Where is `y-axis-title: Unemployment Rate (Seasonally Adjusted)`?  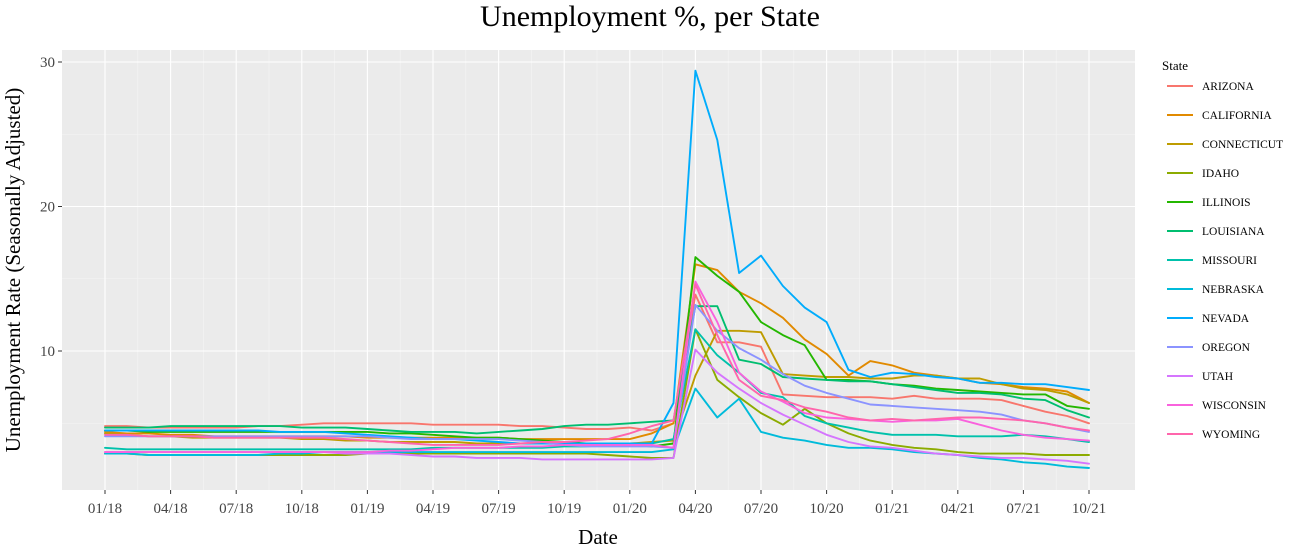 y-axis-title: Unemployment Rate (Seasonally Adjusted) is located at coordinates (13, 270).